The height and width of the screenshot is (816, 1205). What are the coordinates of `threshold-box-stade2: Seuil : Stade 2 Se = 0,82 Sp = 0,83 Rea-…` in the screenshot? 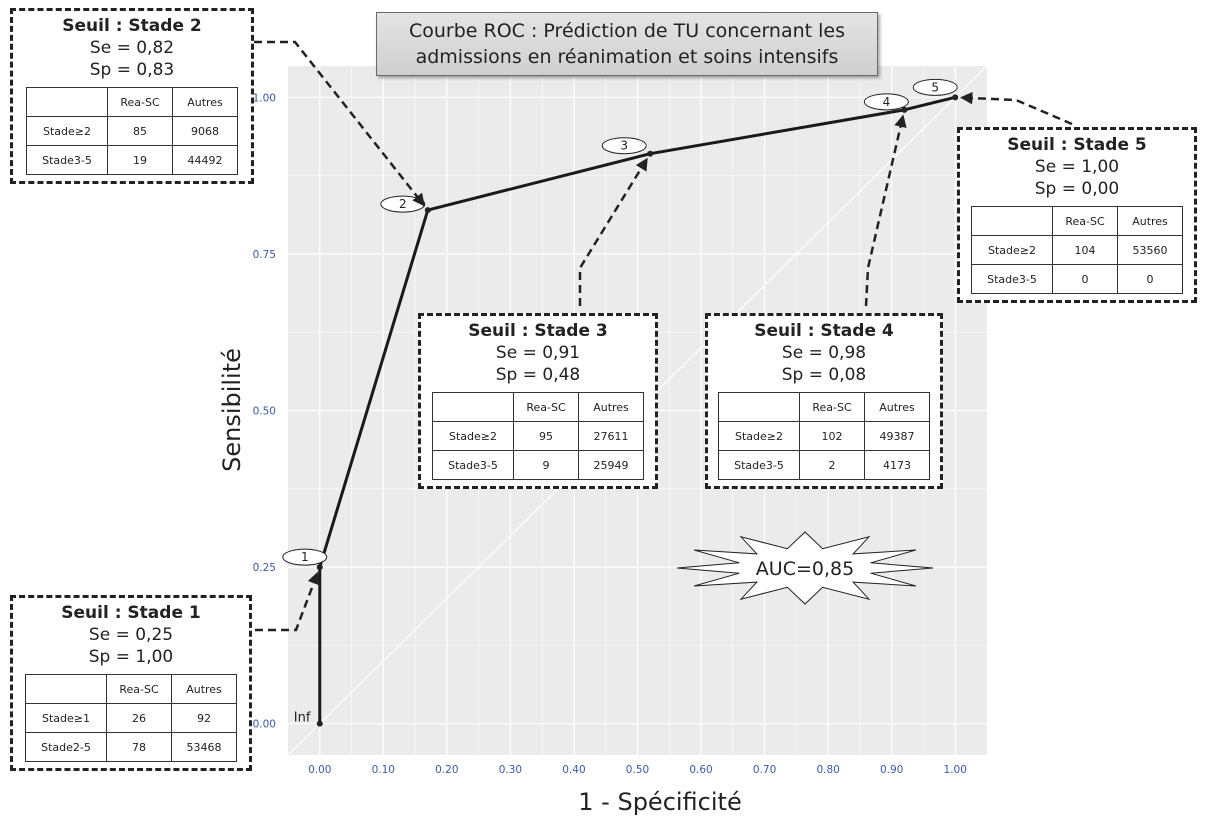 It's located at (132, 96).